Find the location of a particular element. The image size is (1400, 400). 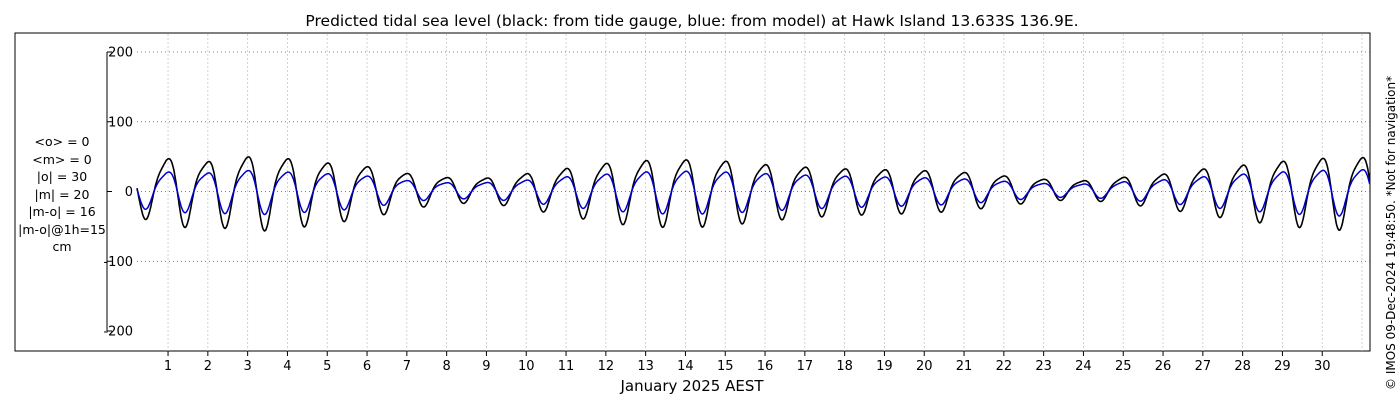

x-tick-label: 11 is located at coordinates (566, 366).